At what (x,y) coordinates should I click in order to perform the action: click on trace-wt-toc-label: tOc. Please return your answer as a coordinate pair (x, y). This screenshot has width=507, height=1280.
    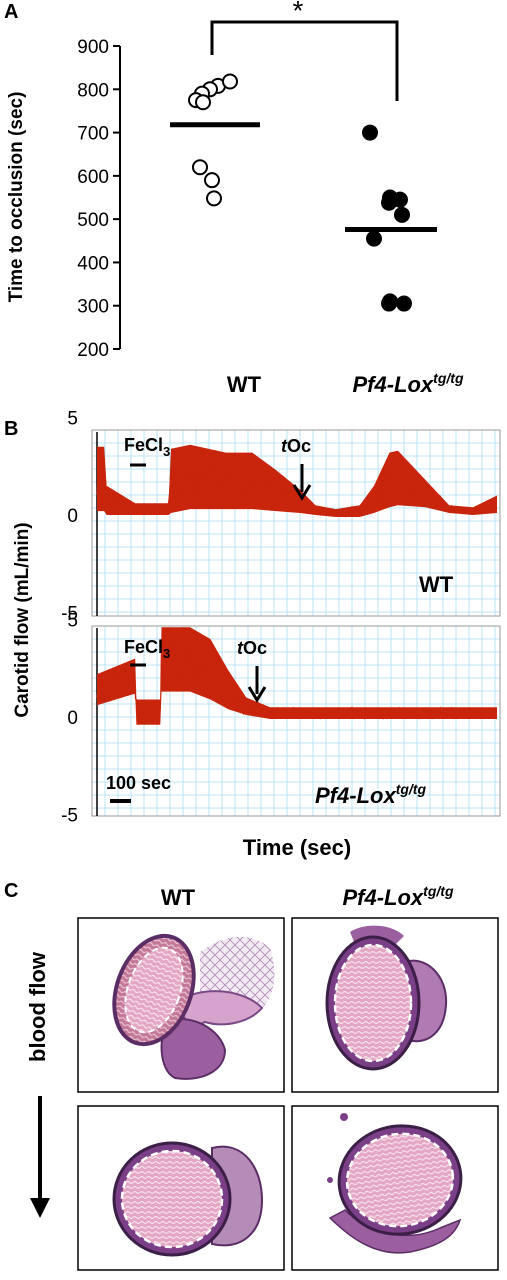
    Looking at the image, I should click on (296, 446).